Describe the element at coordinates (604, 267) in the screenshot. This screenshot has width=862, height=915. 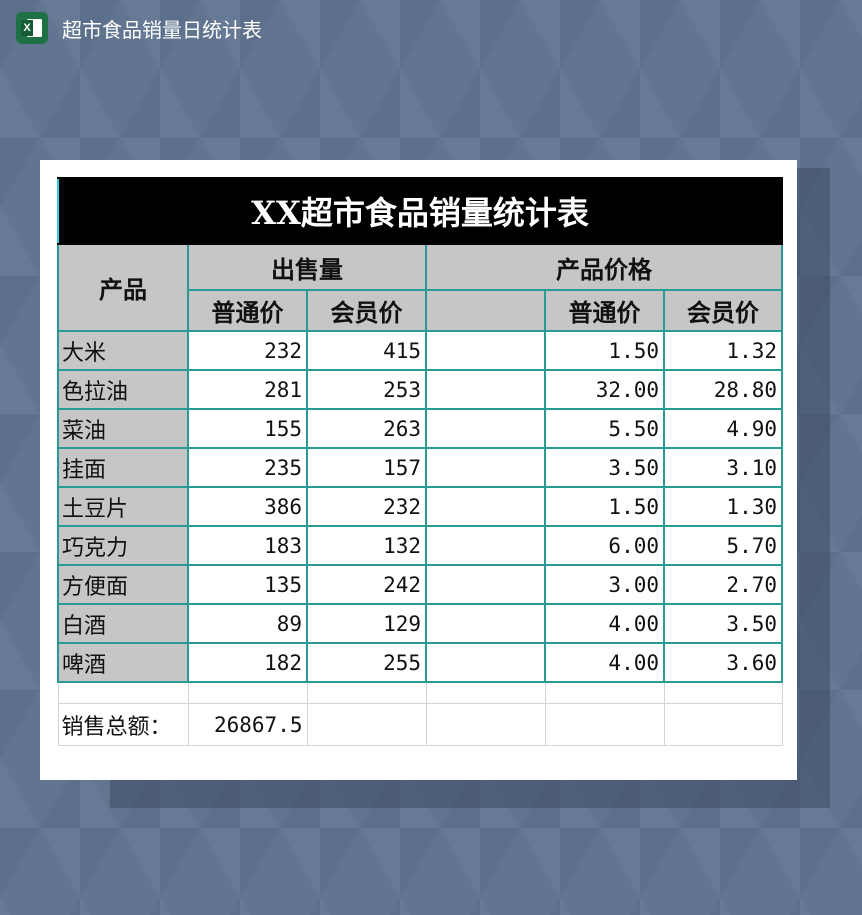
I see `header-price: 产品价格` at that location.